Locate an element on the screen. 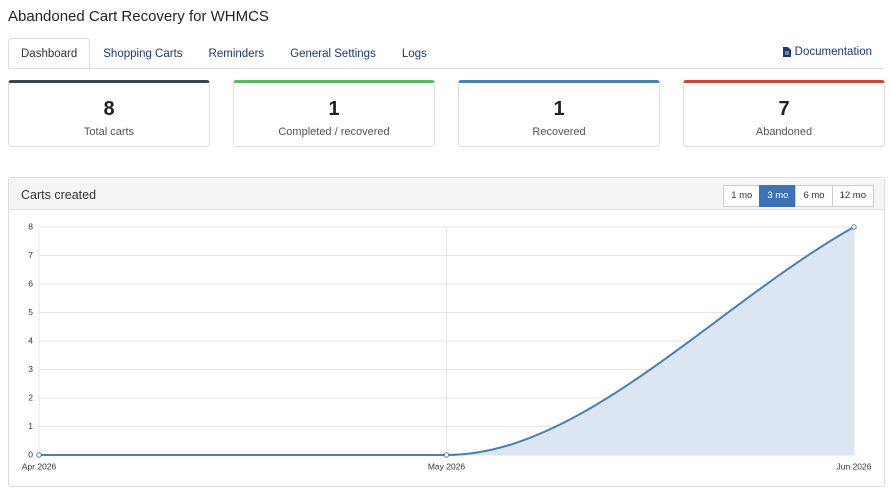 This screenshot has width=892, height=494. x-tick-label: May 2026 is located at coordinates (447, 466).